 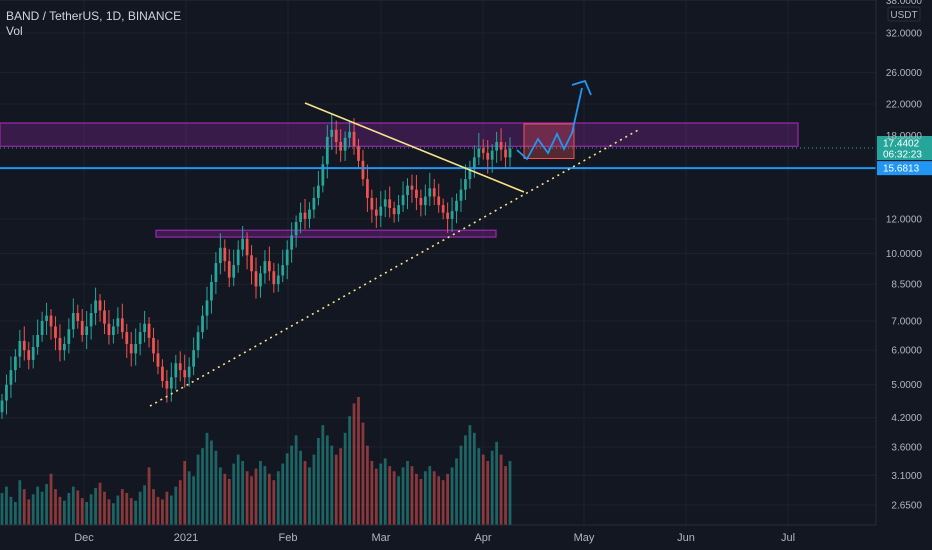 I want to click on volume-bars, so click(x=256, y=461).